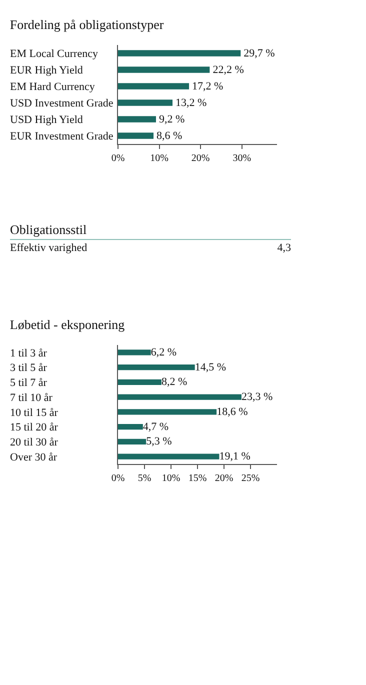 This screenshot has width=366, height=685. What do you see at coordinates (48, 230) in the screenshot?
I see `text: Obligationsstil` at bounding box center [48, 230].